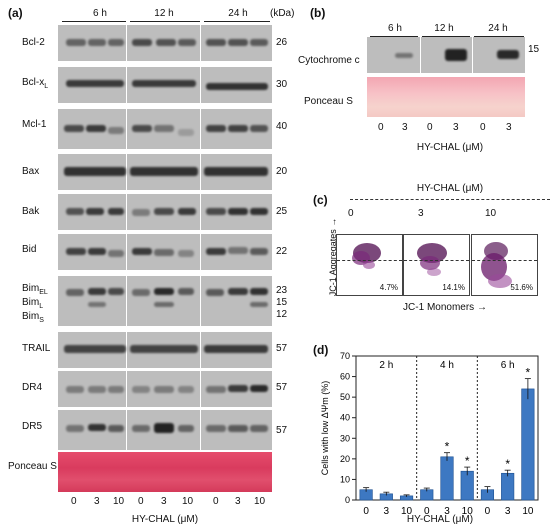 The width and height of the screenshot is (550, 530). What do you see at coordinates (100, 13) in the screenshot?
I see `panel-a-time-6h: 6 h` at bounding box center [100, 13].